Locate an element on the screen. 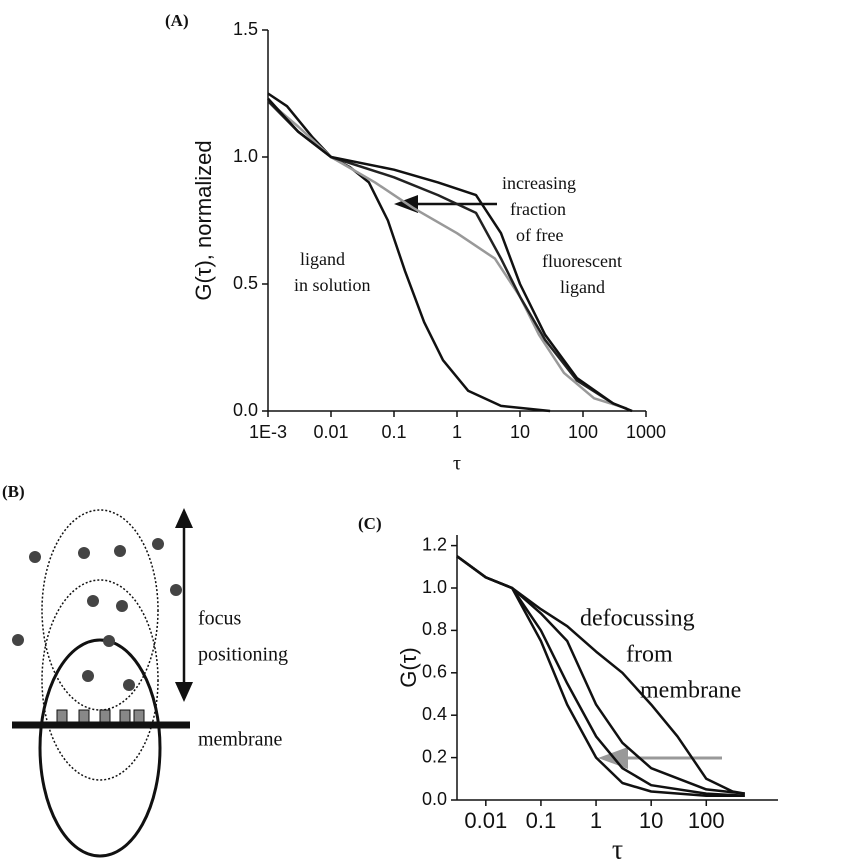  ligand-dots is located at coordinates (97, 630).